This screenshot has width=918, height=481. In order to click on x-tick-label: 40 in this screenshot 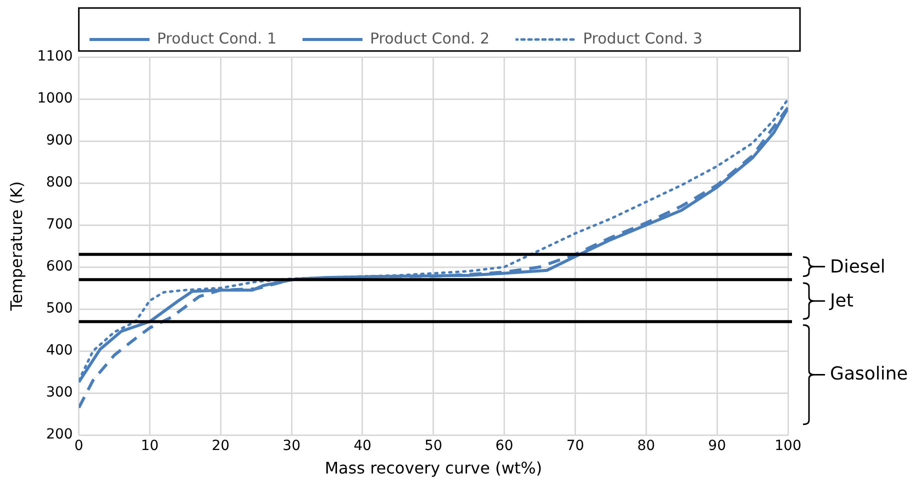, I will do `click(363, 446)`.